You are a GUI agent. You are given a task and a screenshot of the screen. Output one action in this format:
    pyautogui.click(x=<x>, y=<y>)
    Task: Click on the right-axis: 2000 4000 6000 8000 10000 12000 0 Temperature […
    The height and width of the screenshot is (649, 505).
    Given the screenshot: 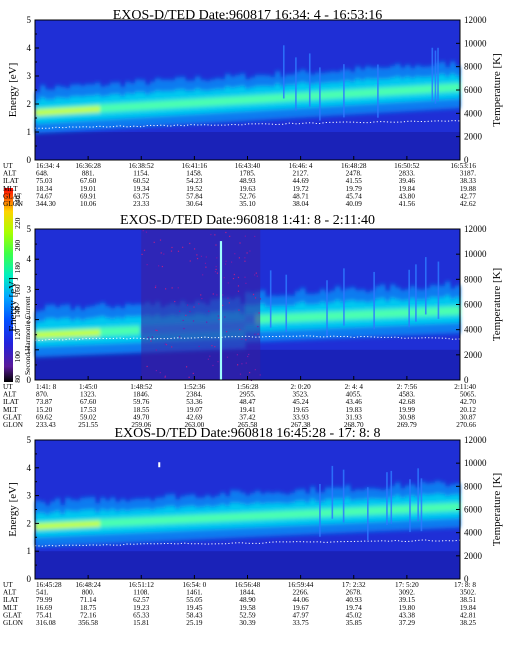 What is the action you would take?
    pyautogui.click(x=479, y=304)
    